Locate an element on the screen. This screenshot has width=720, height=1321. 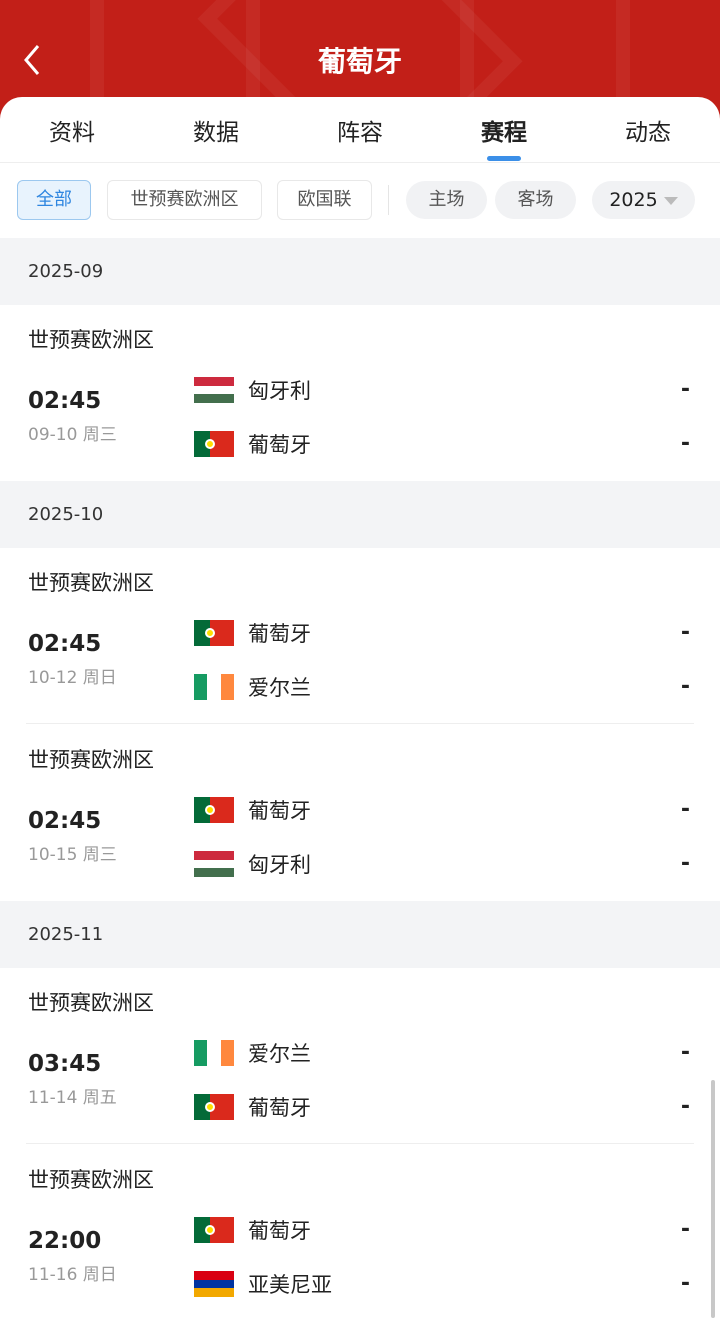
match-card: 世预赛欧洲区 02:45 10-12 周日 葡萄牙 - 爱尔兰 - is located at coordinates (360, 635).